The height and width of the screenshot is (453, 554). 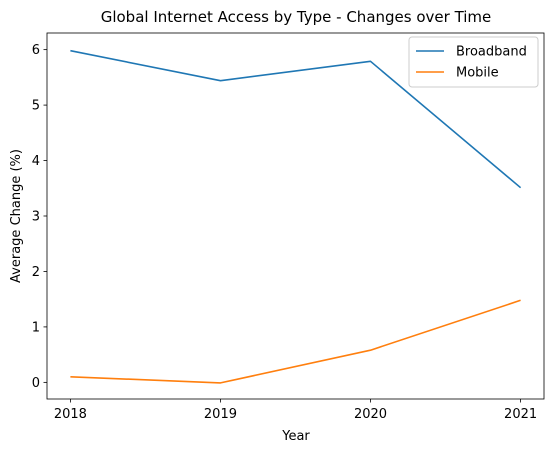 What do you see at coordinates (295, 410) in the screenshot?
I see `x-axis: 2018 2019 2020 2021` at bounding box center [295, 410].